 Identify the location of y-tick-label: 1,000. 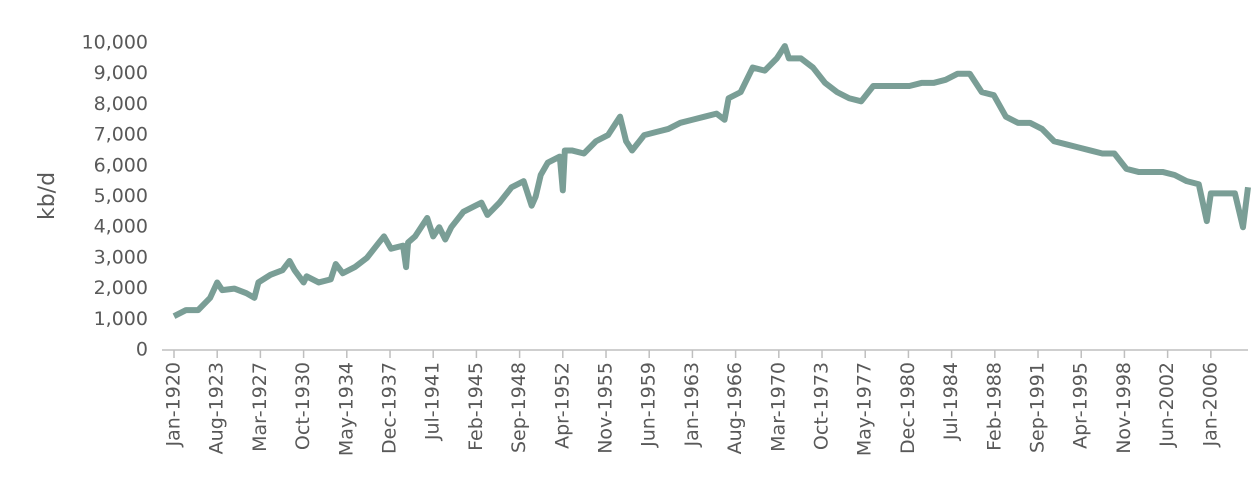
(121, 319).